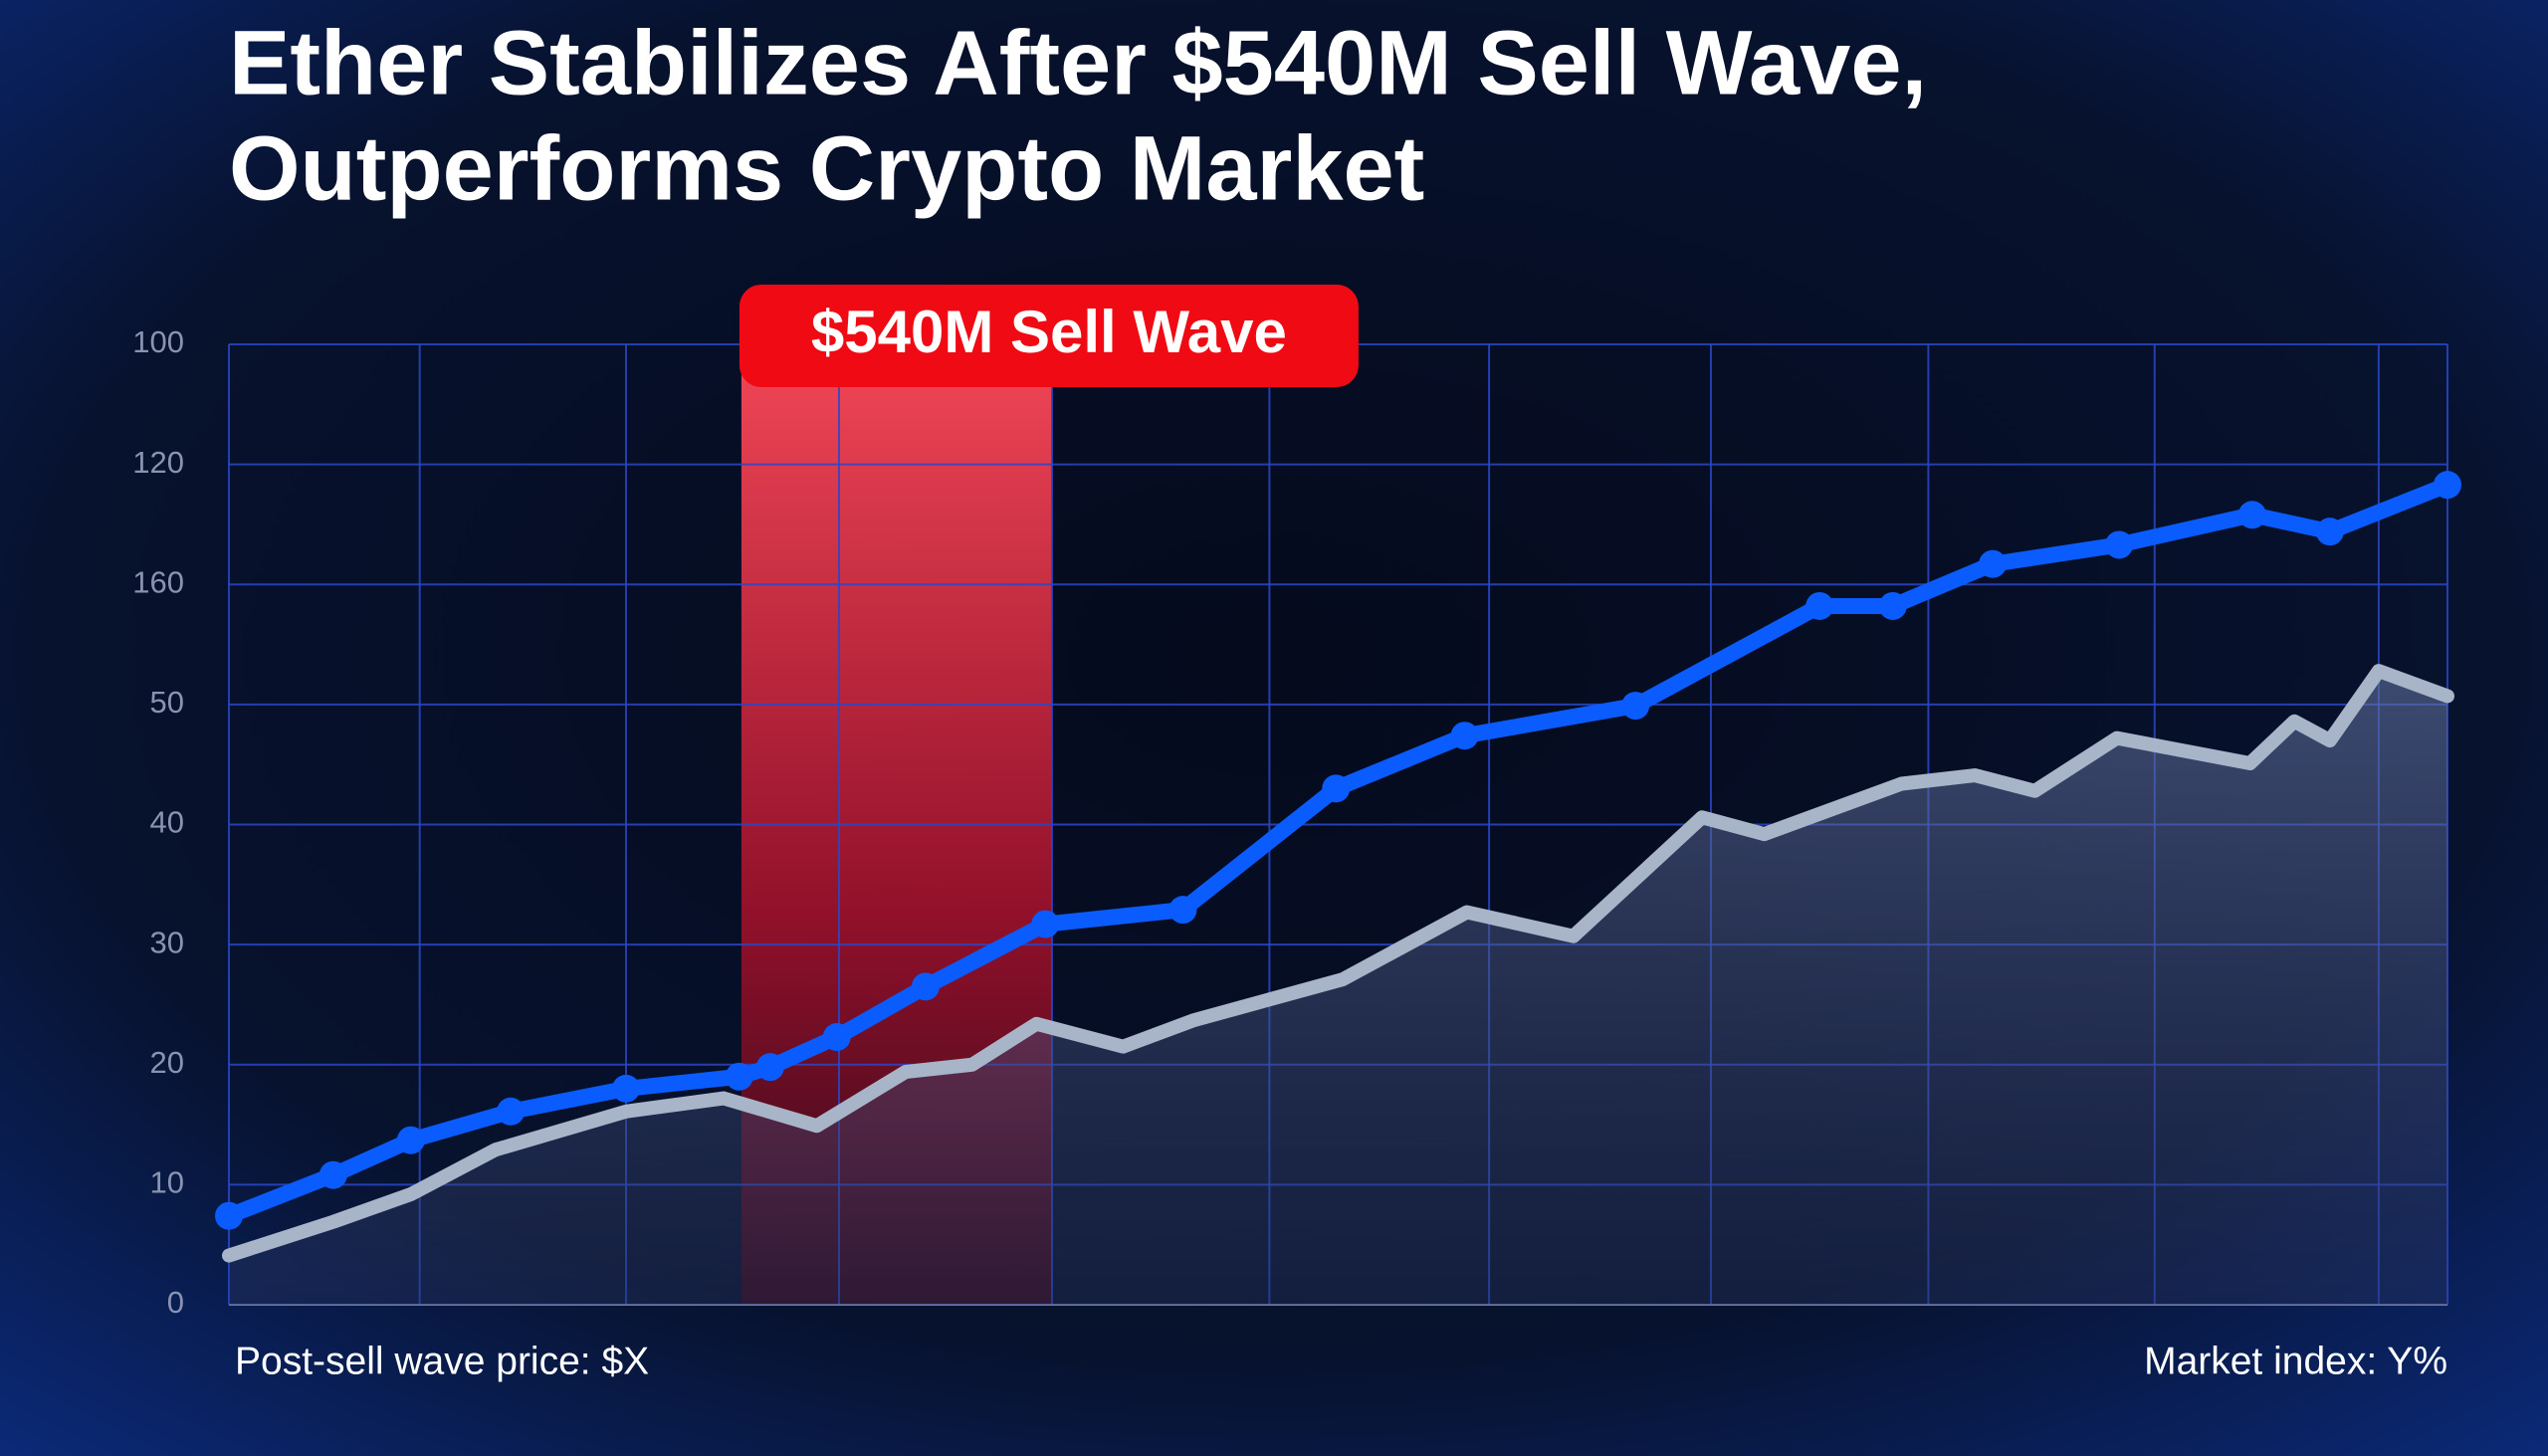 The height and width of the screenshot is (1456, 2548). What do you see at coordinates (167, 822) in the screenshot?
I see `y-tick-label: 40` at bounding box center [167, 822].